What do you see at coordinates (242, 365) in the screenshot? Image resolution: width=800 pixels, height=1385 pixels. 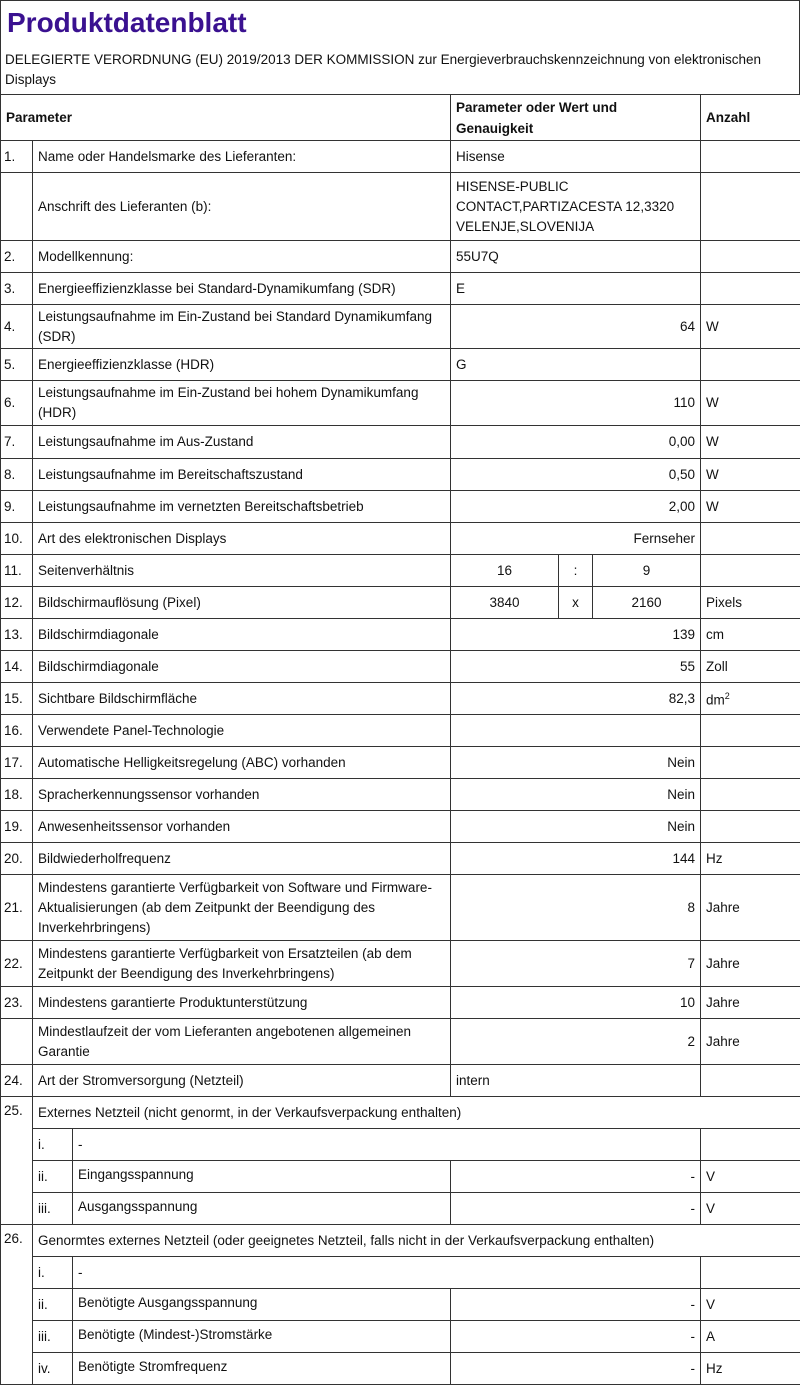 I see `parameter-label: Energieeffizienzklasse (HDR)` at bounding box center [242, 365].